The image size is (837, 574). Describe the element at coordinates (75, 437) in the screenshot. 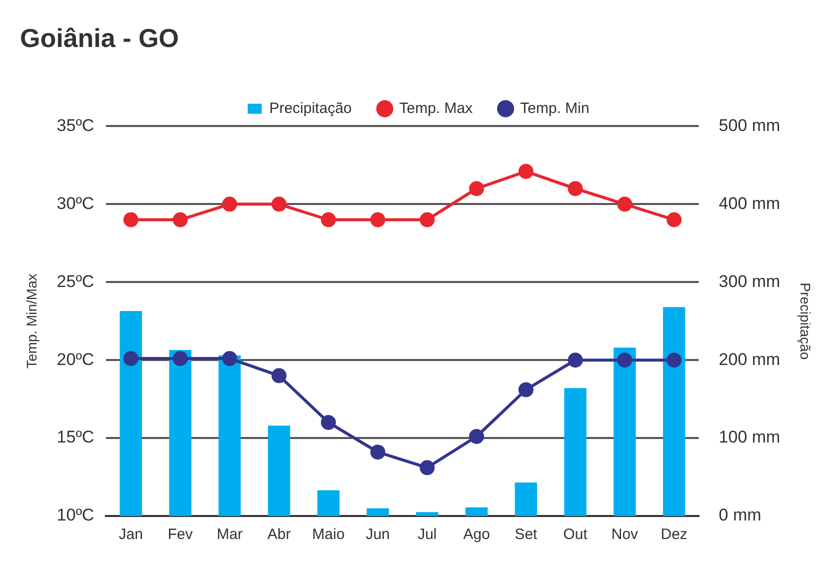

I see `y-tick-label: 15ºC` at that location.